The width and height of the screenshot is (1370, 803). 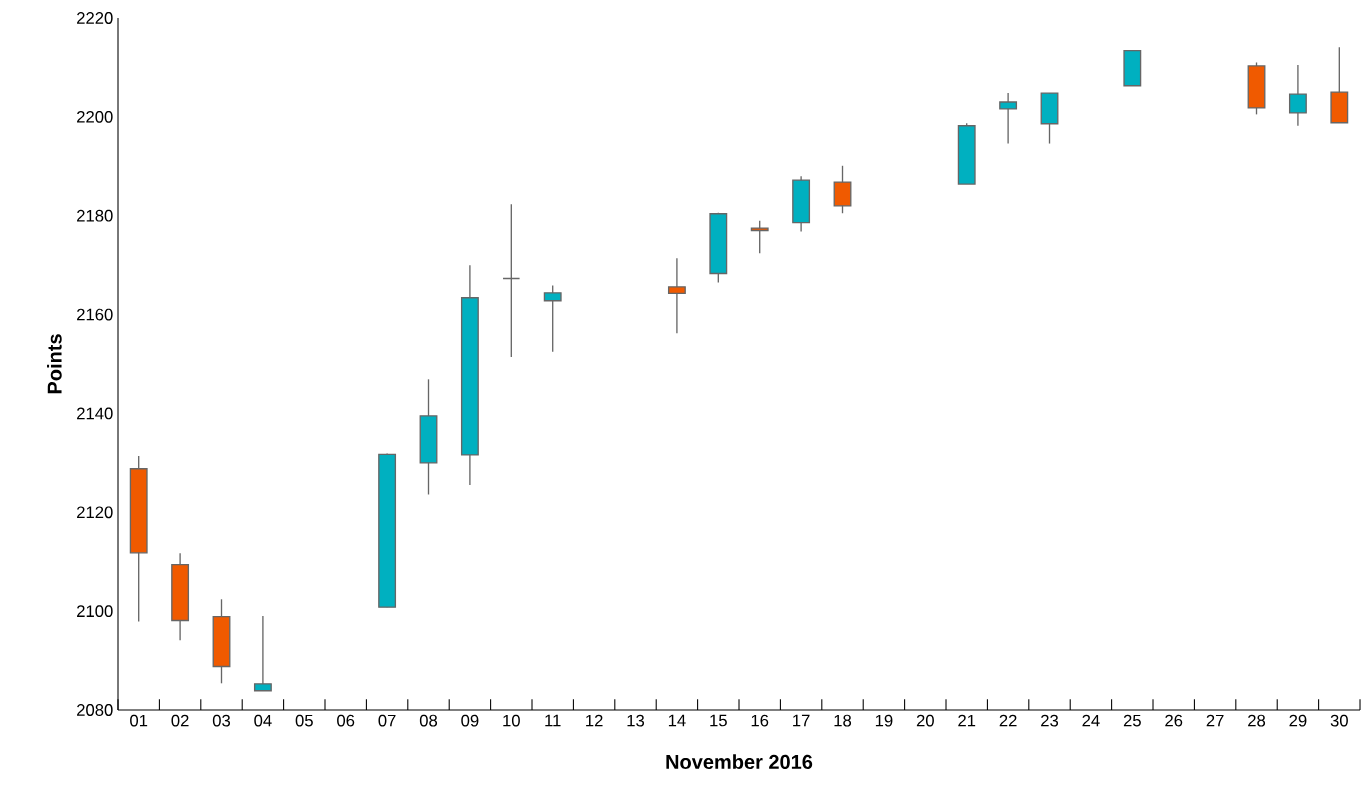 What do you see at coordinates (636, 720) in the screenshot?
I see `x-tick-label: 13` at bounding box center [636, 720].